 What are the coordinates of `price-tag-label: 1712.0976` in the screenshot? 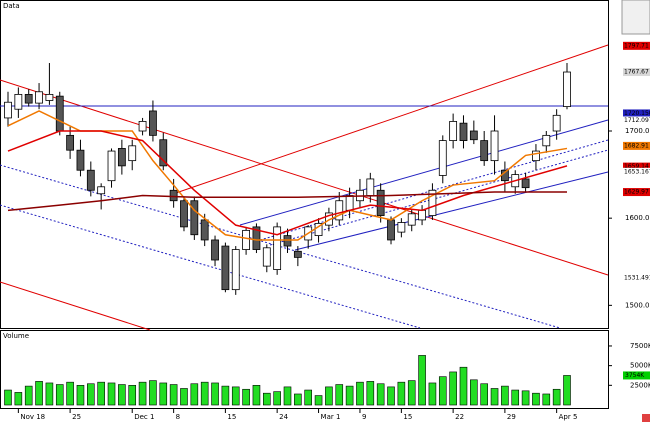 It's located at (637, 120).